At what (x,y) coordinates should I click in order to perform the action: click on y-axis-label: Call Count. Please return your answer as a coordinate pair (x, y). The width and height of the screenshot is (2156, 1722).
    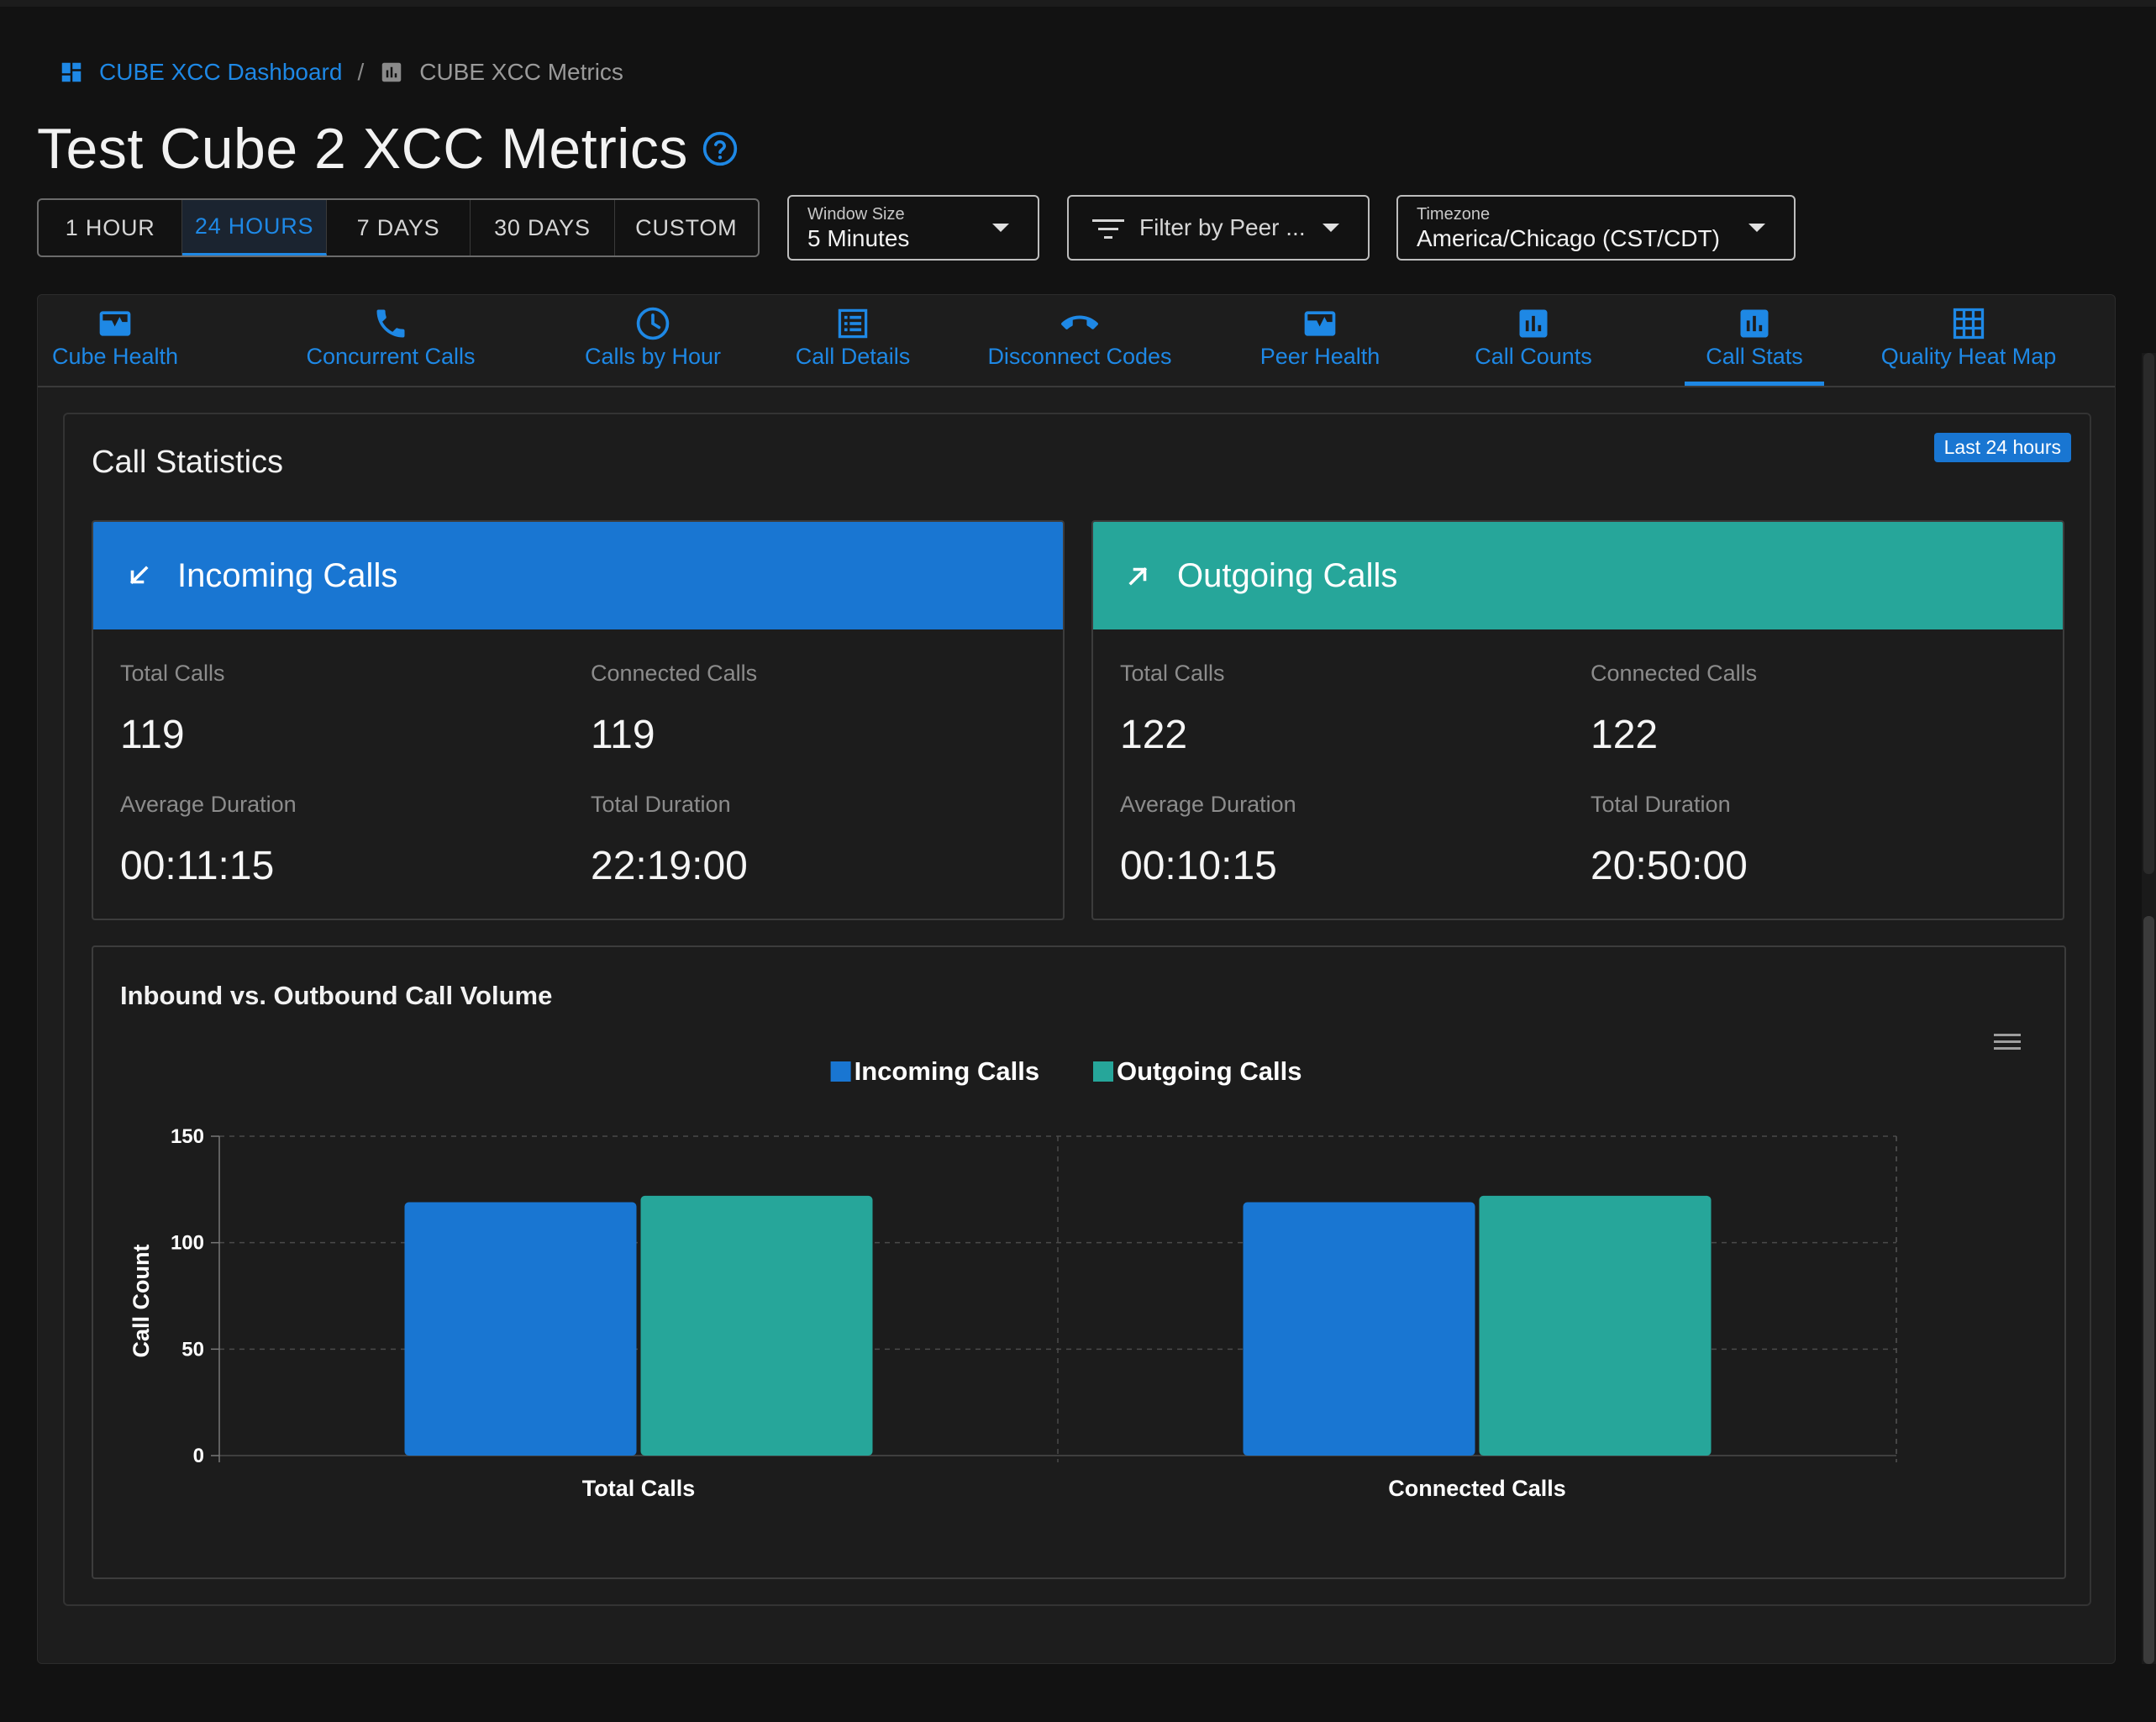
    Looking at the image, I should click on (141, 1301).